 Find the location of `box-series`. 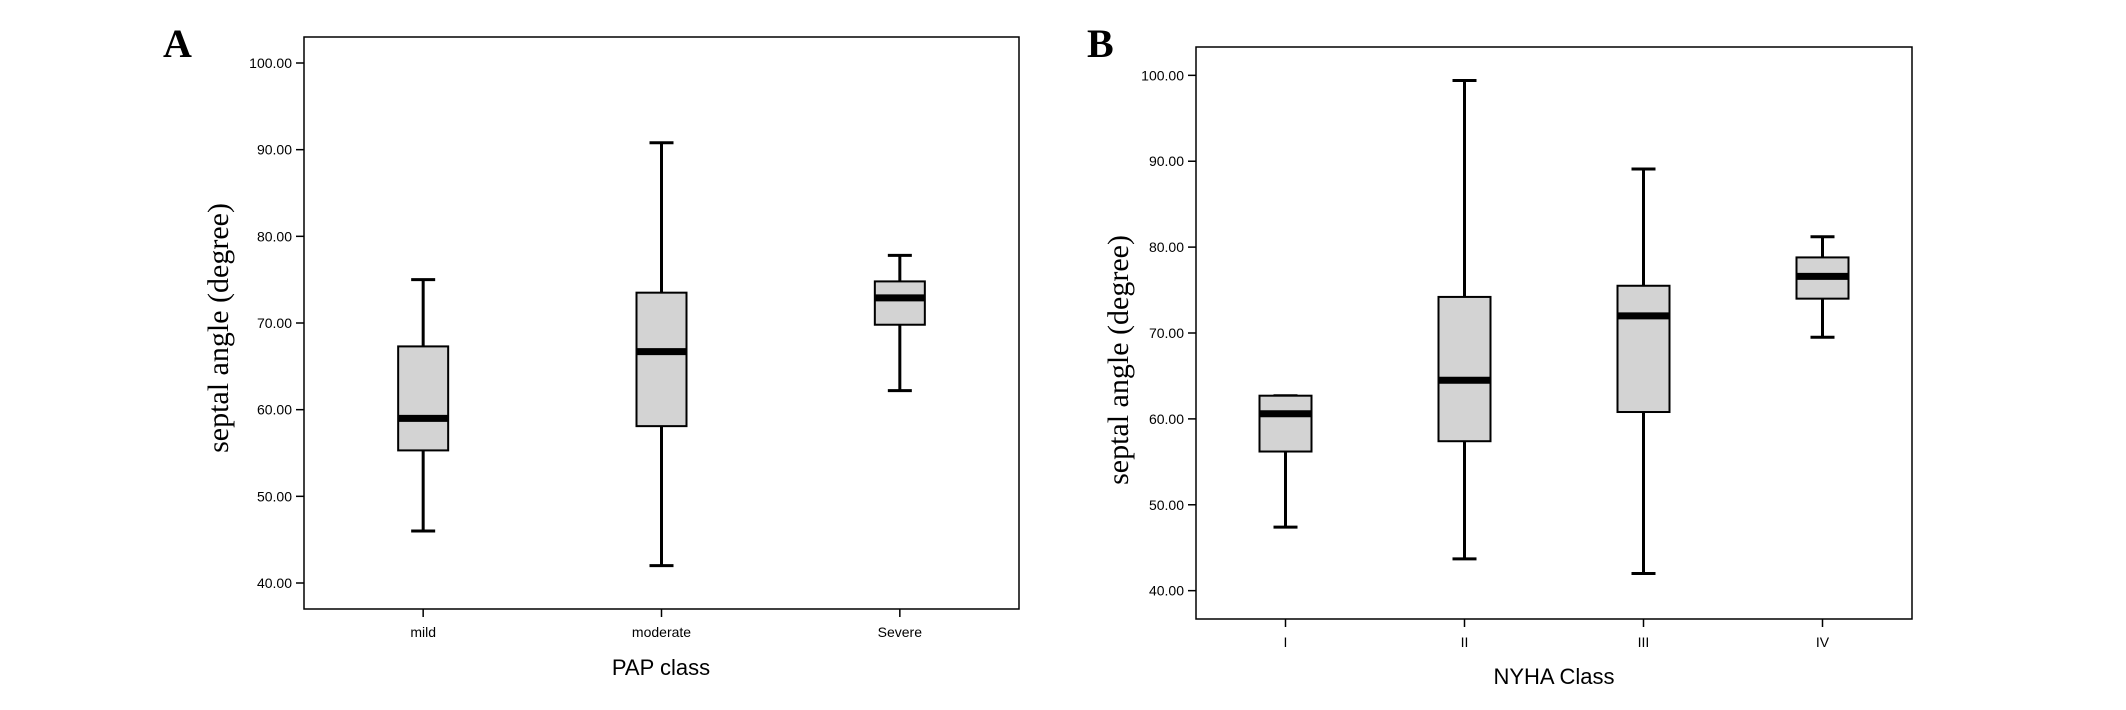

box-series is located at coordinates (661, 354).